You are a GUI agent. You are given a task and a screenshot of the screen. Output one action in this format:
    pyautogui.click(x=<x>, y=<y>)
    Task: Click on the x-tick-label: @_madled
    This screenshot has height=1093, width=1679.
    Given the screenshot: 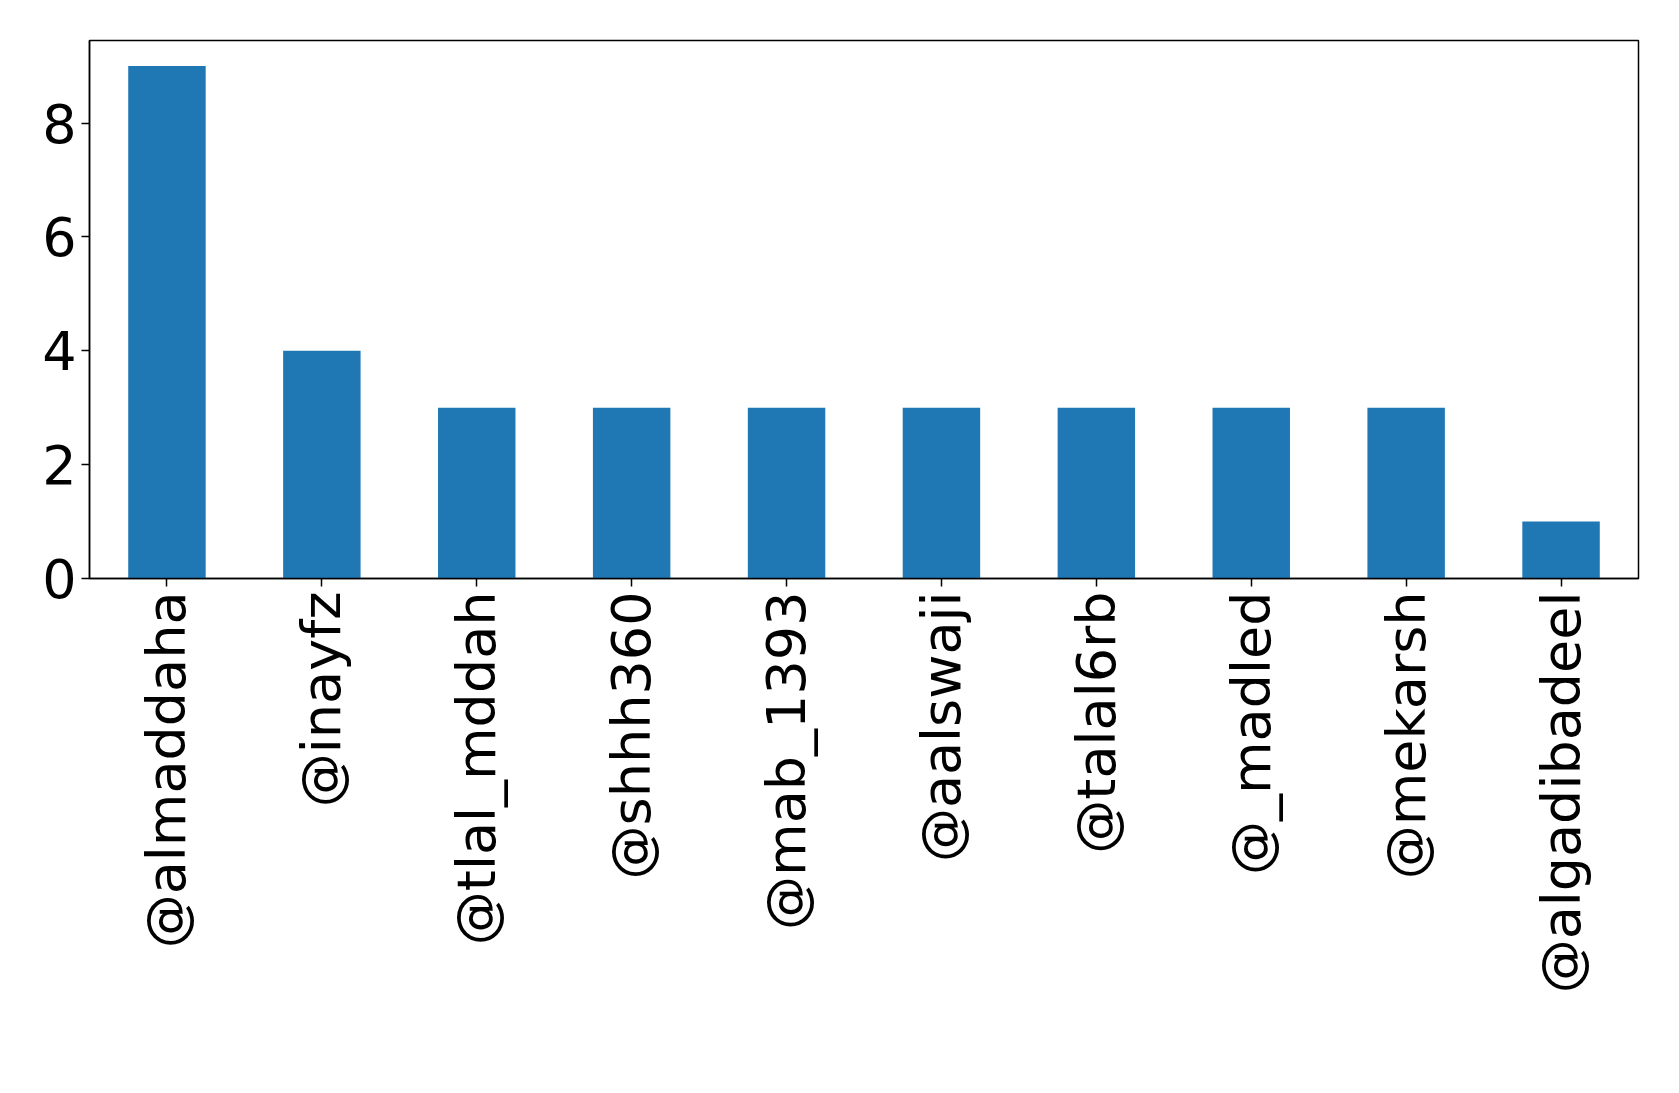 What is the action you would take?
    pyautogui.click(x=1251, y=733)
    